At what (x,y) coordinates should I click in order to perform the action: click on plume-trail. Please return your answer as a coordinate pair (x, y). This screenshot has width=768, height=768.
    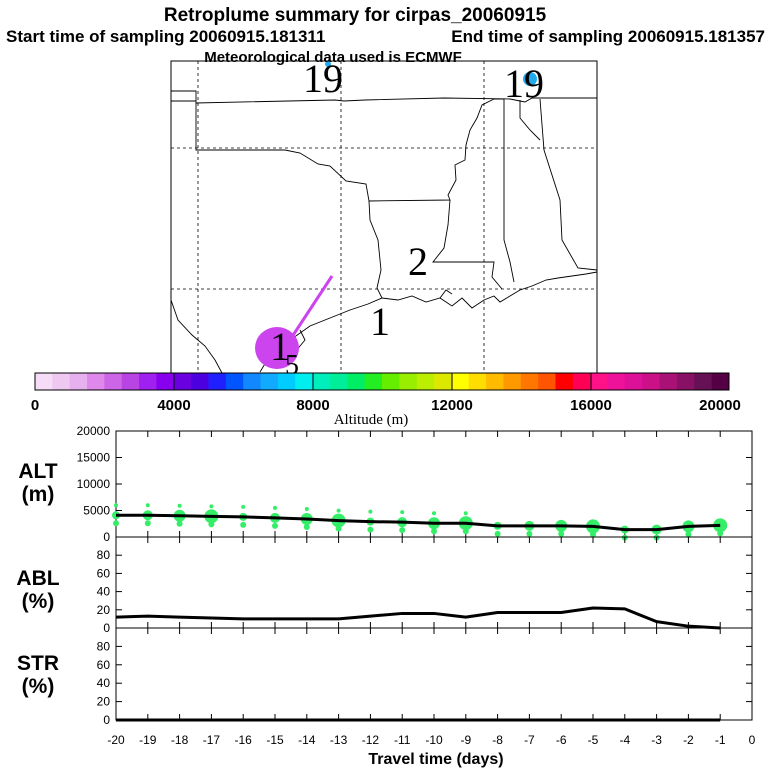
    Looking at the image, I should click on (396, 215).